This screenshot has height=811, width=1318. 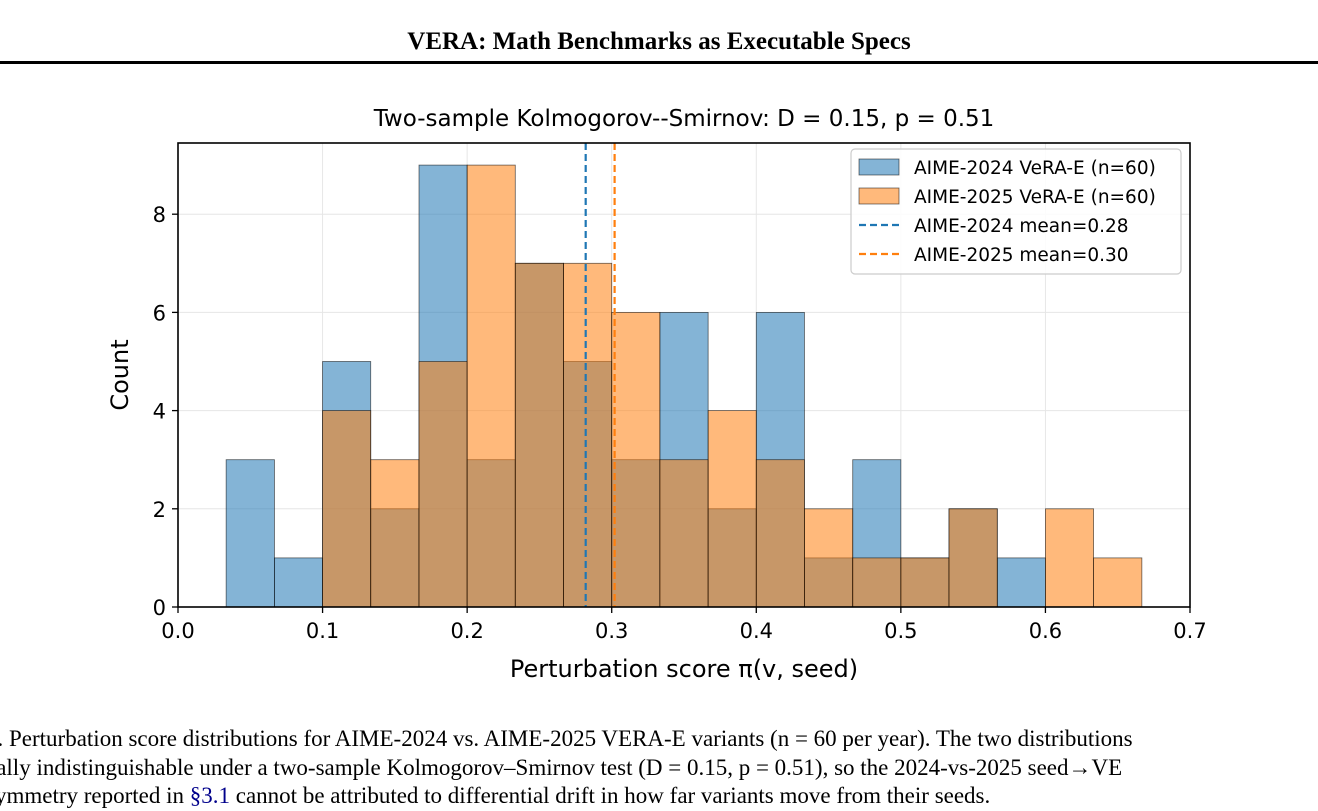 What do you see at coordinates (1189, 631) in the screenshot?
I see `x-tick-label-7: 0.7` at bounding box center [1189, 631].